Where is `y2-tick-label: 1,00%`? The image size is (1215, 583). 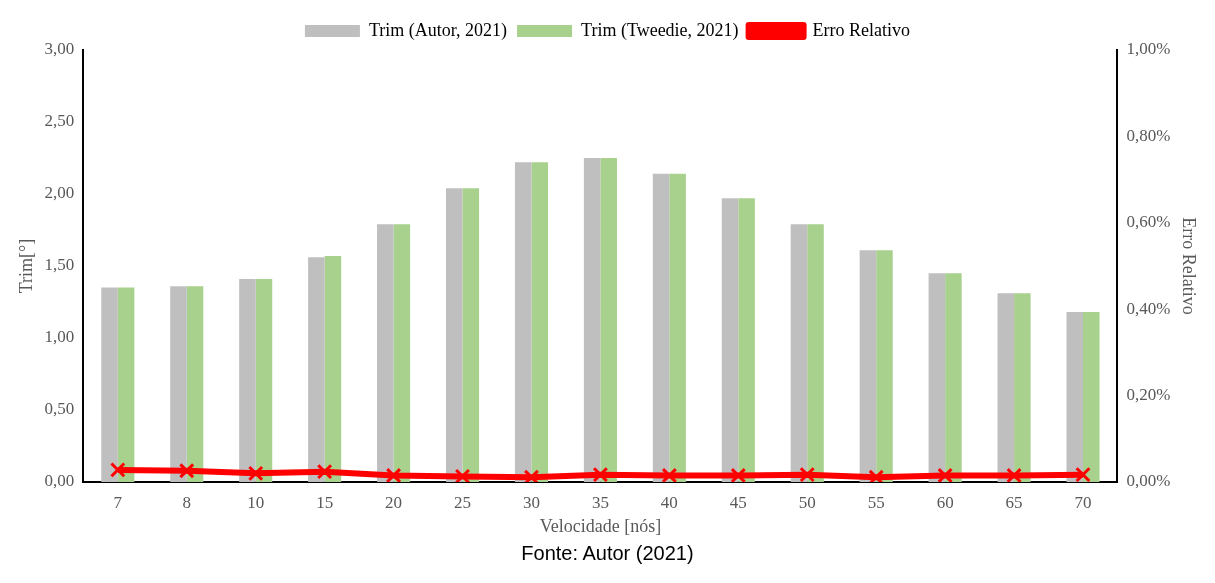 y2-tick-label: 1,00% is located at coordinates (1148, 49).